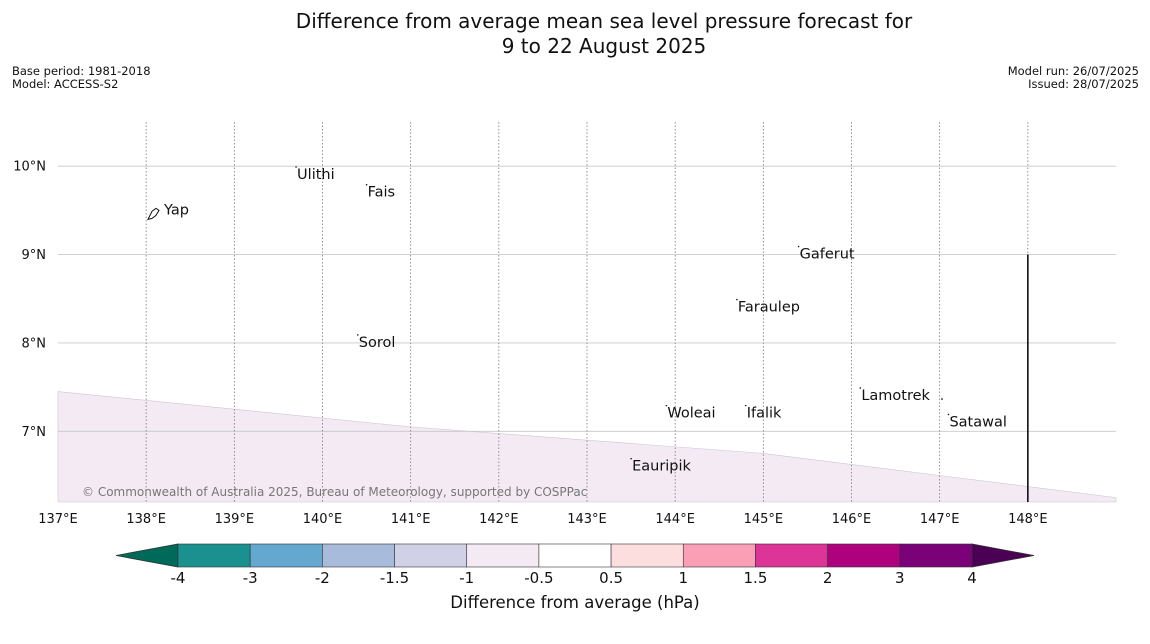 This screenshot has height=644, width=1150. What do you see at coordinates (323, 519) in the screenshot?
I see `lon-tick-label: 140°E` at bounding box center [323, 519].